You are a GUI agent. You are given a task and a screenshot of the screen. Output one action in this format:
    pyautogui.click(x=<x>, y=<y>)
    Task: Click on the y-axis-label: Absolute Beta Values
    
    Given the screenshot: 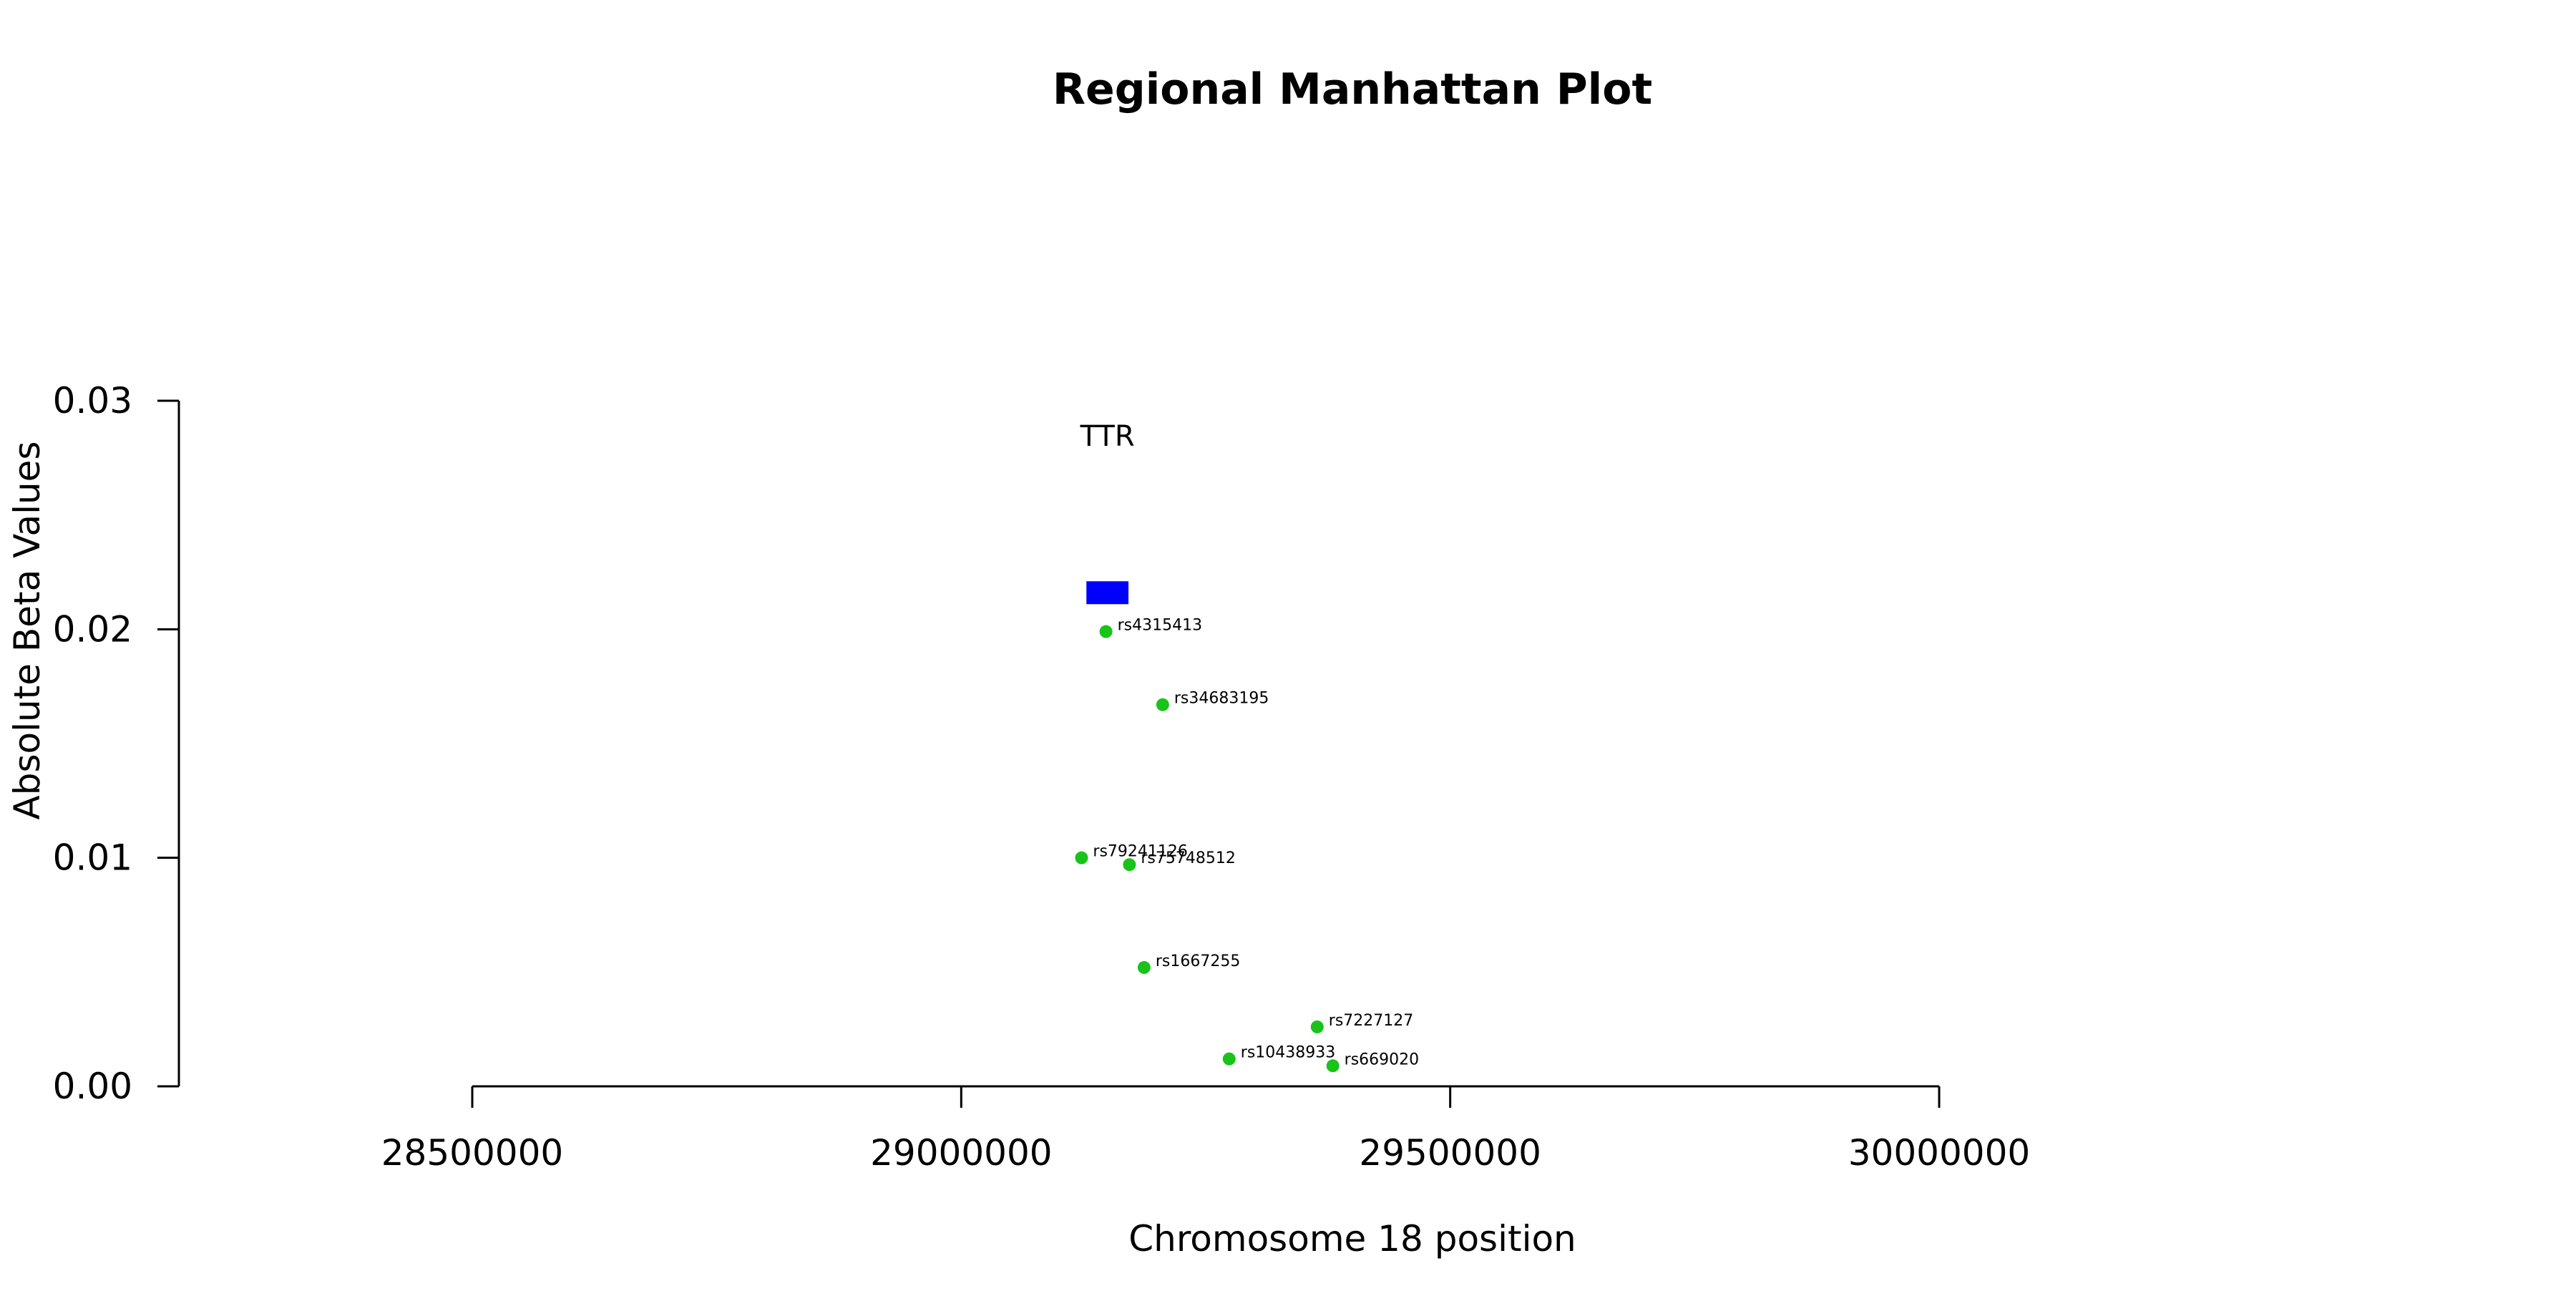 What is the action you would take?
    pyautogui.click(x=27, y=631)
    